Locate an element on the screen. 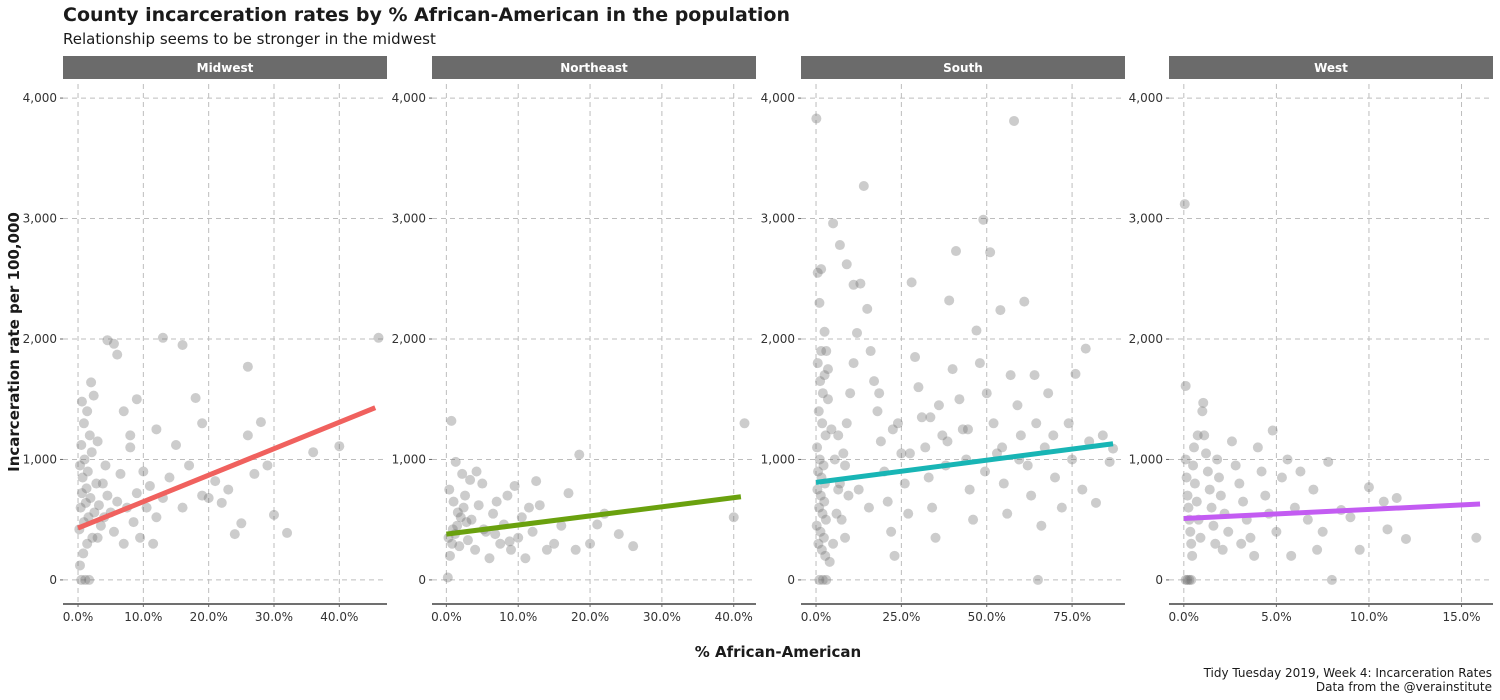  x-tick-label: 5.0% is located at coordinates (1276, 617).